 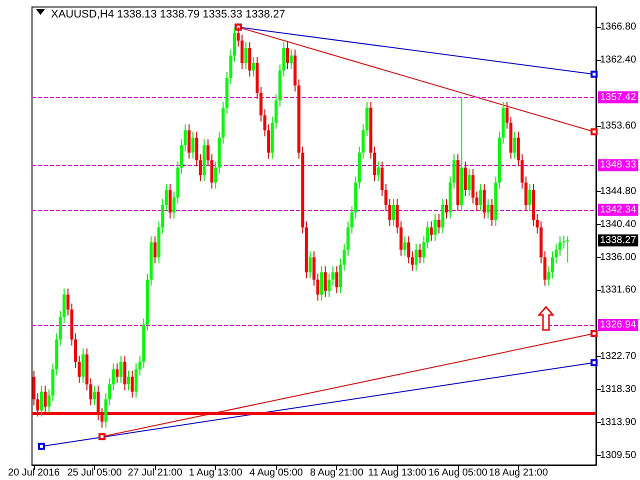 What do you see at coordinates (618, 126) in the screenshot?
I see `y-tick-label: 1353.60` at bounding box center [618, 126].